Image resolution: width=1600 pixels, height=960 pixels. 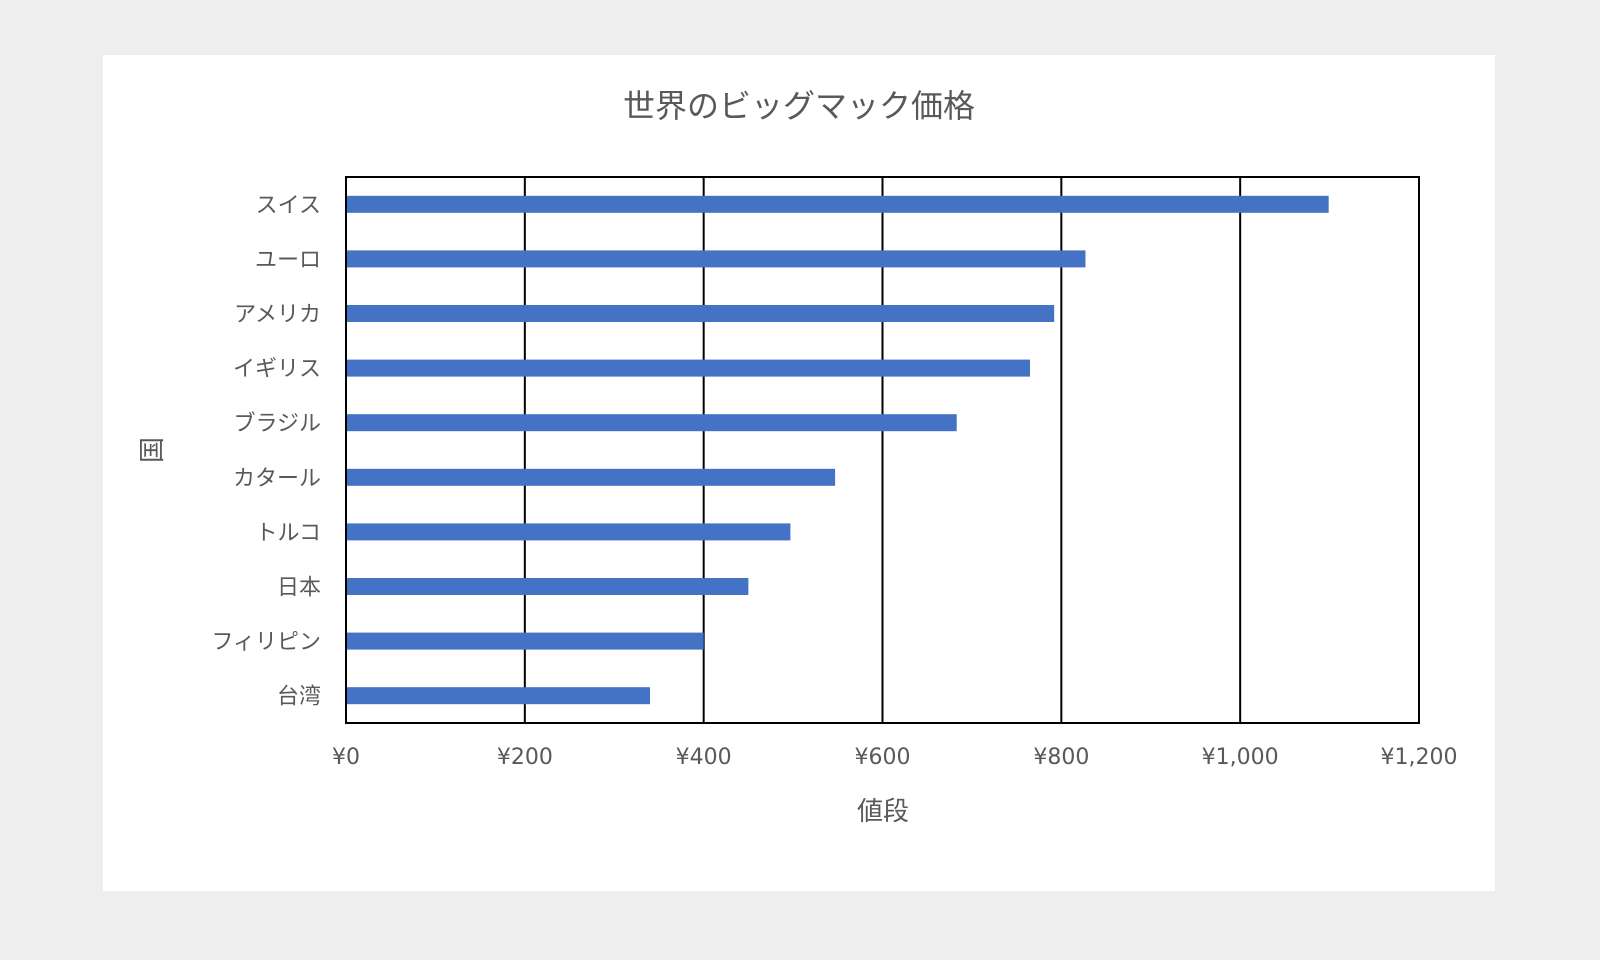 I want to click on x-tick-label: ¥400, so click(x=704, y=757).